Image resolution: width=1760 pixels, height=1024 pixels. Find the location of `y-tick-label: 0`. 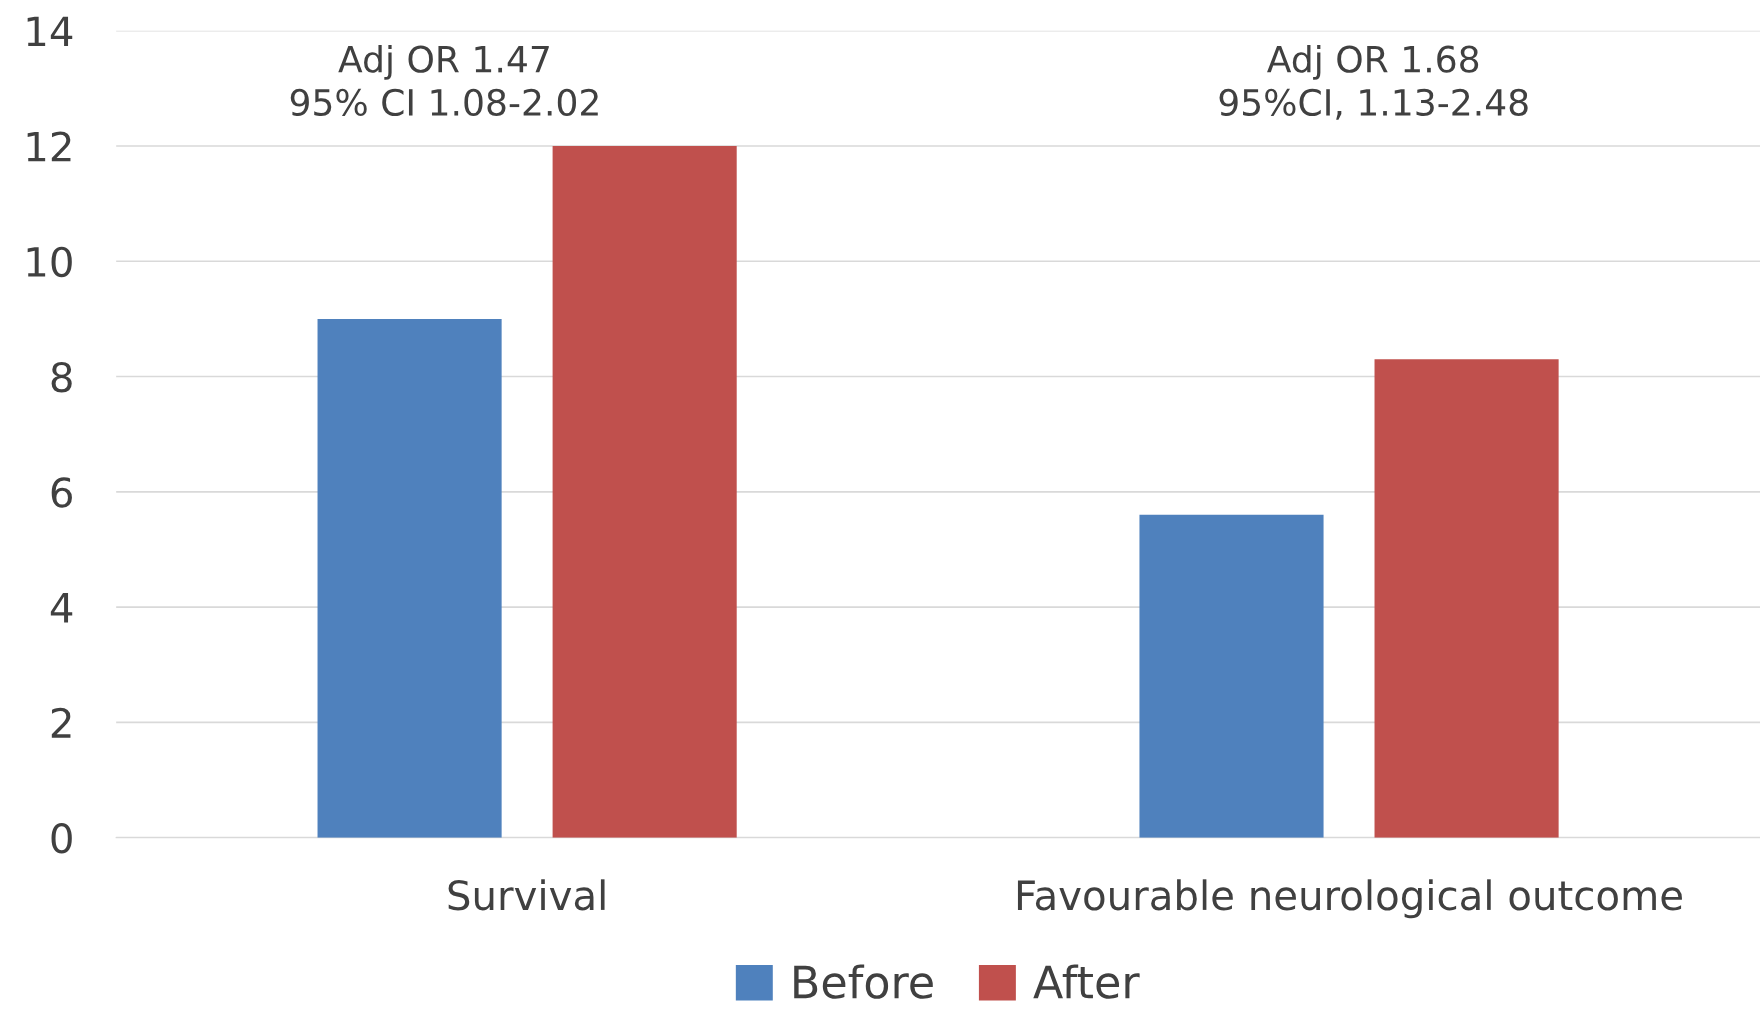

y-tick-label: 0 is located at coordinates (61, 838).